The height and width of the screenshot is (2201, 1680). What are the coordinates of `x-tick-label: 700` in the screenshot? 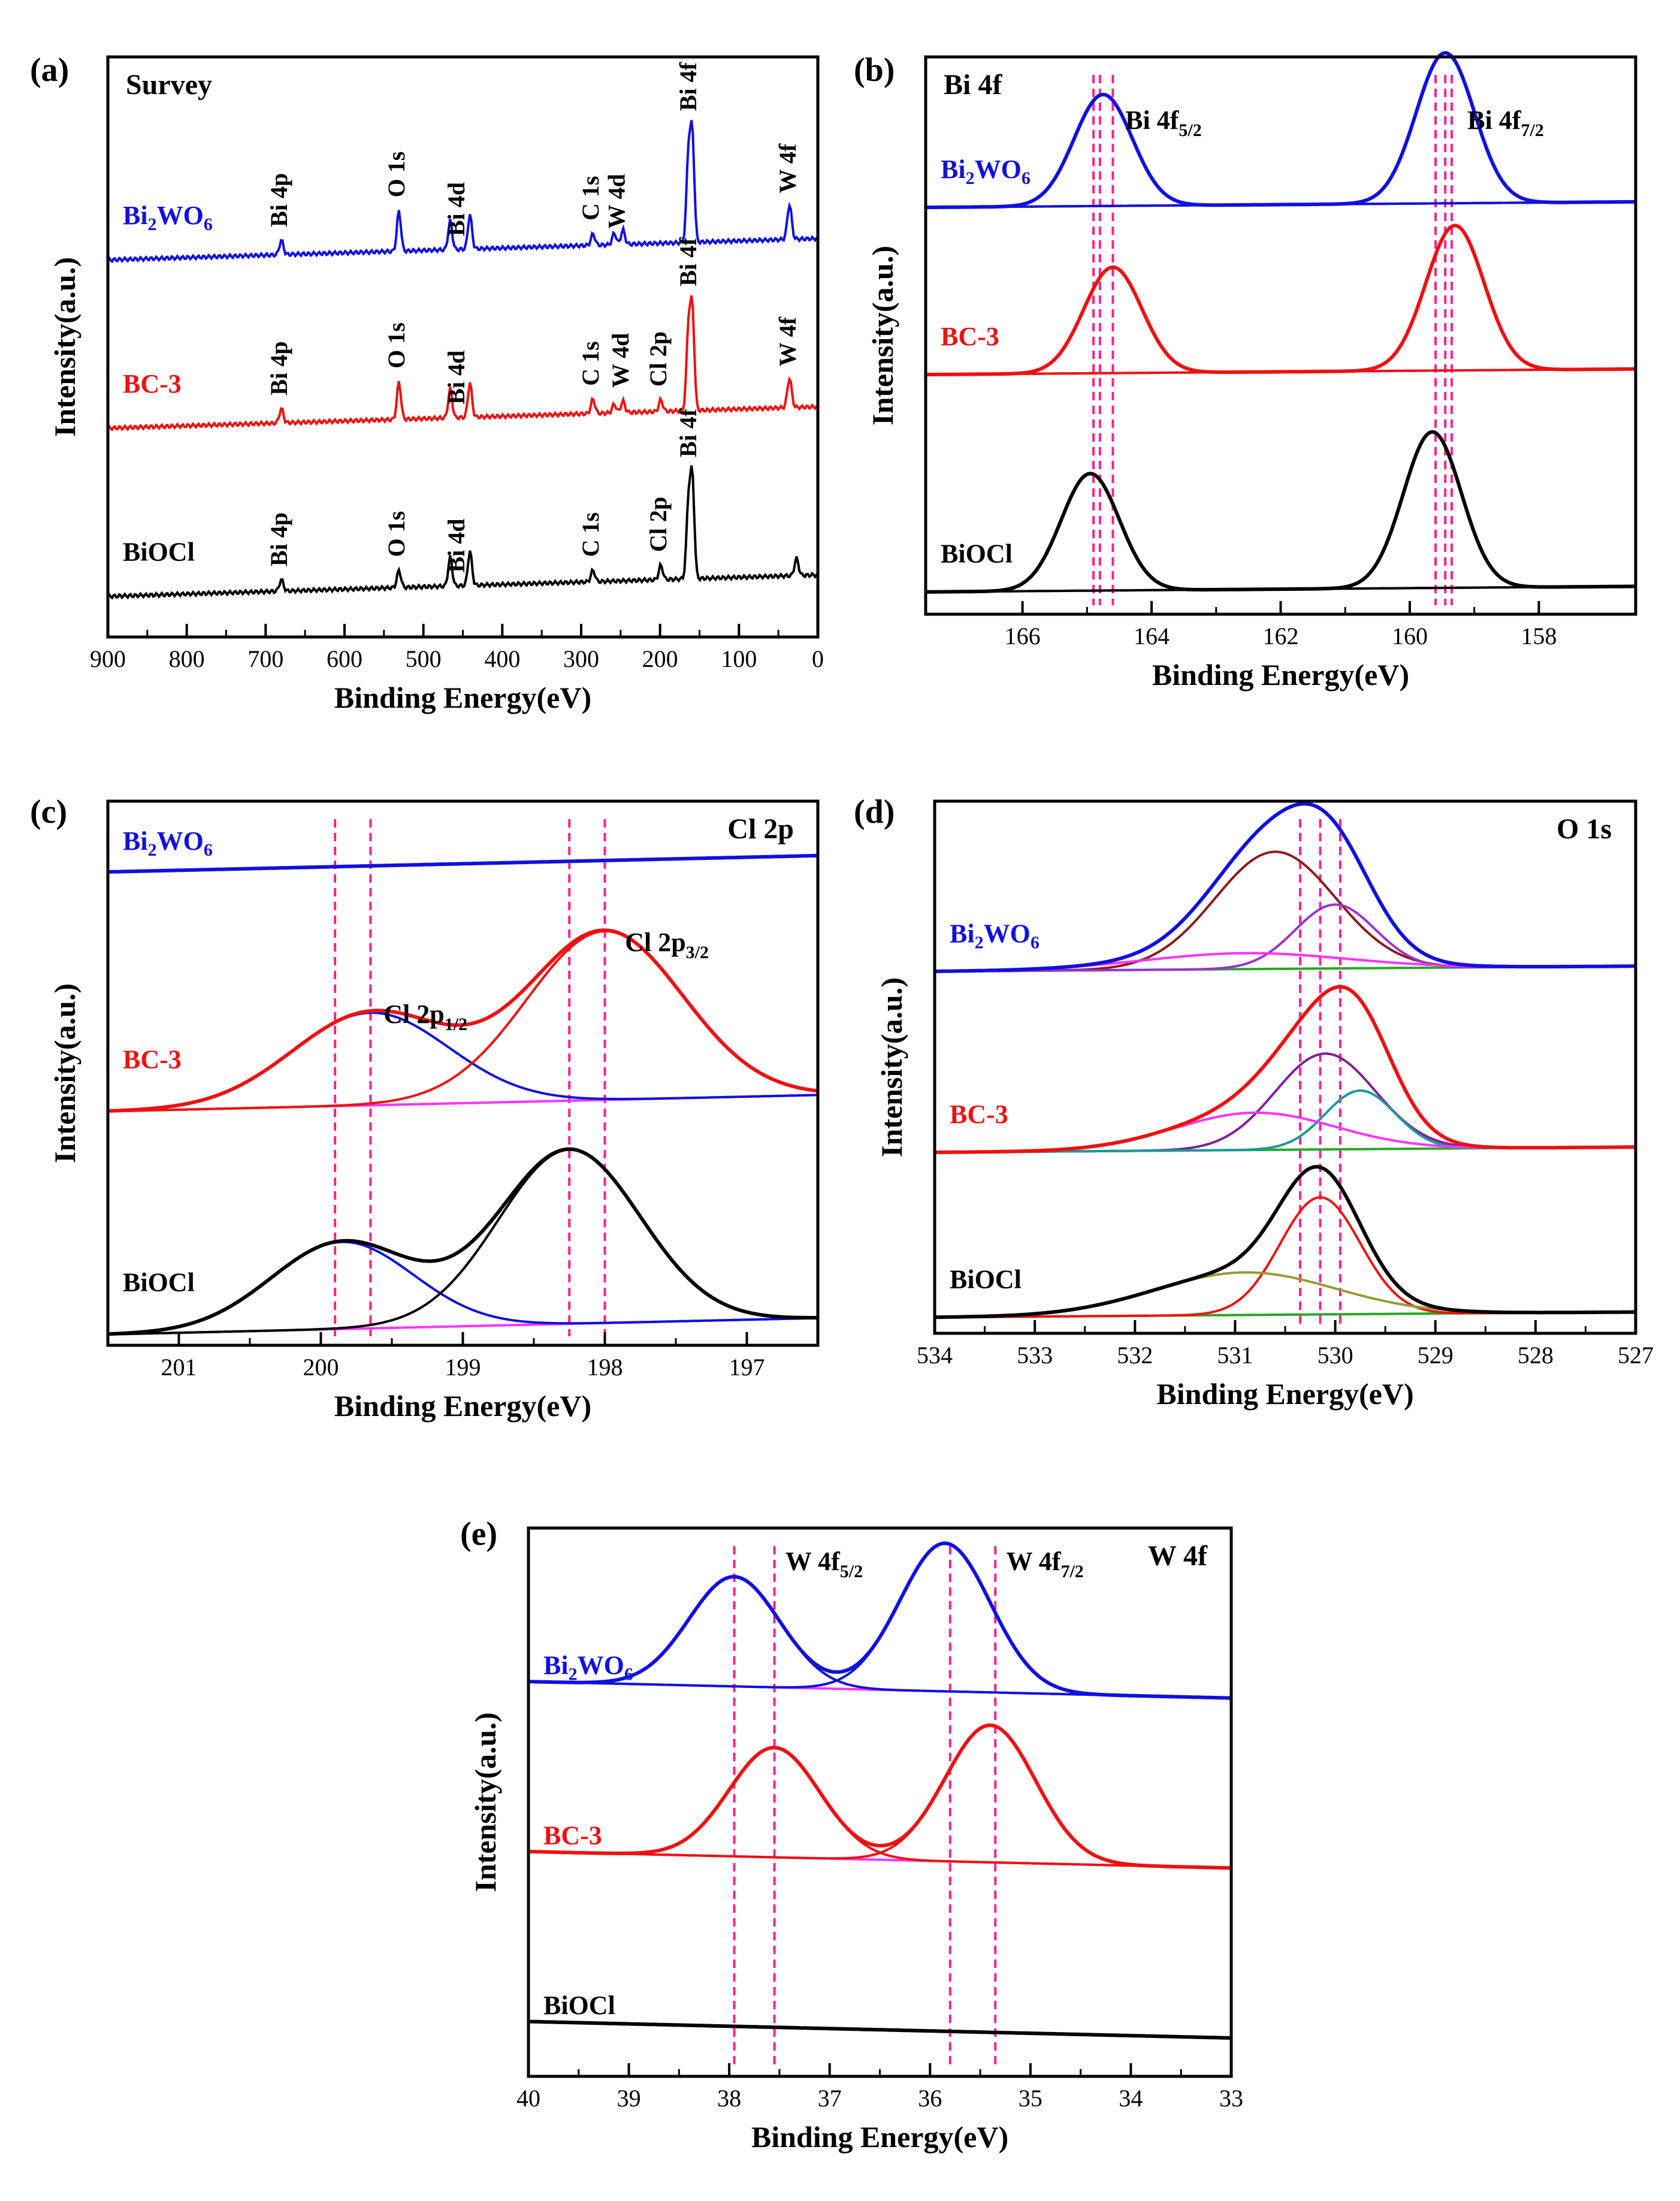 It's located at (265, 659).